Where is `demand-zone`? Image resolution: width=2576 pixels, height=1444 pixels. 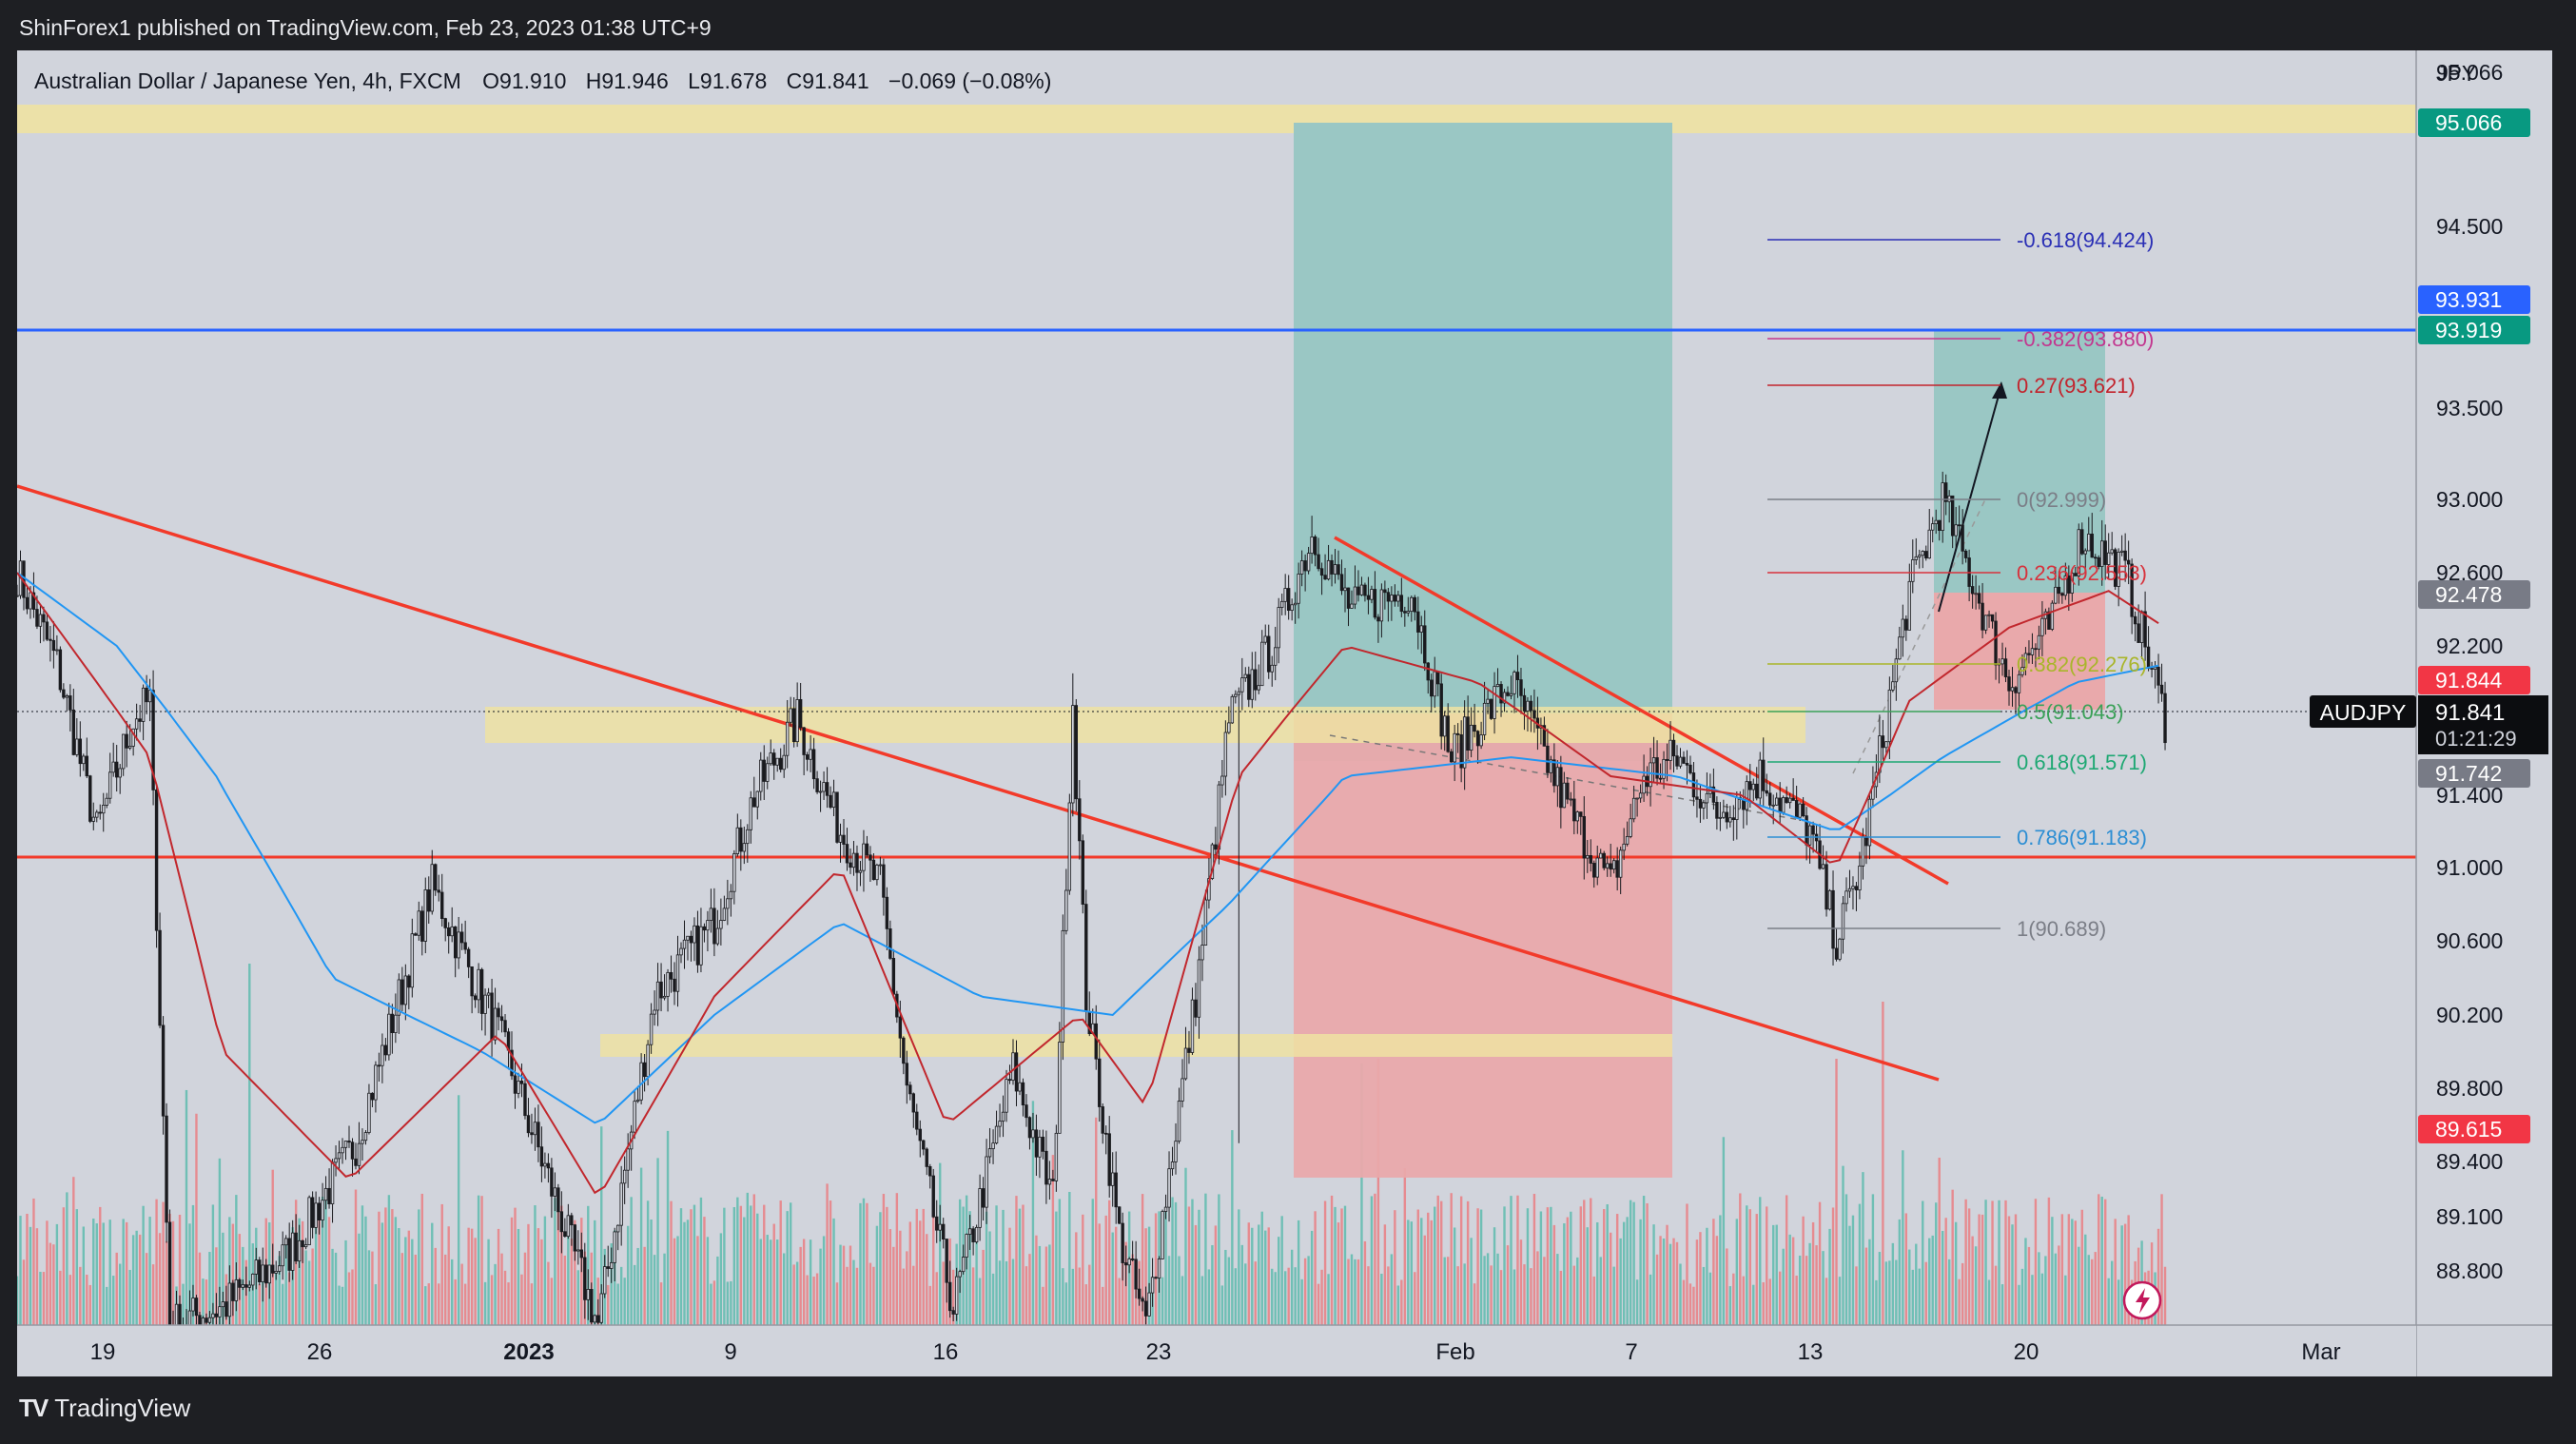
demand-zone is located at coordinates (1145, 725).